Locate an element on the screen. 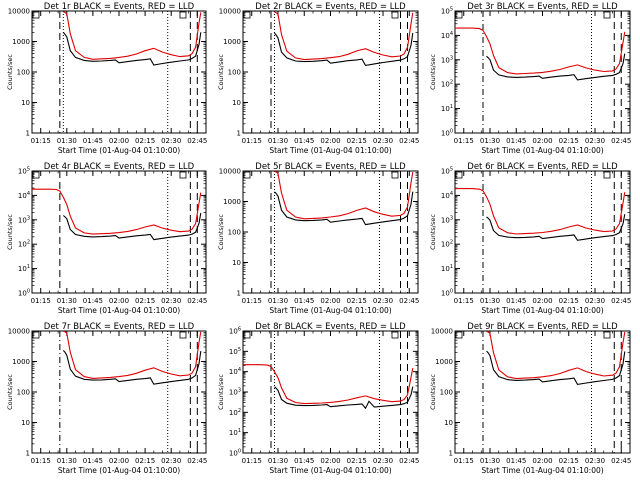 This screenshot has width=640, height=480. panel-title: Det 8r BLACK = Events, RED = LLD is located at coordinates (330, 327).